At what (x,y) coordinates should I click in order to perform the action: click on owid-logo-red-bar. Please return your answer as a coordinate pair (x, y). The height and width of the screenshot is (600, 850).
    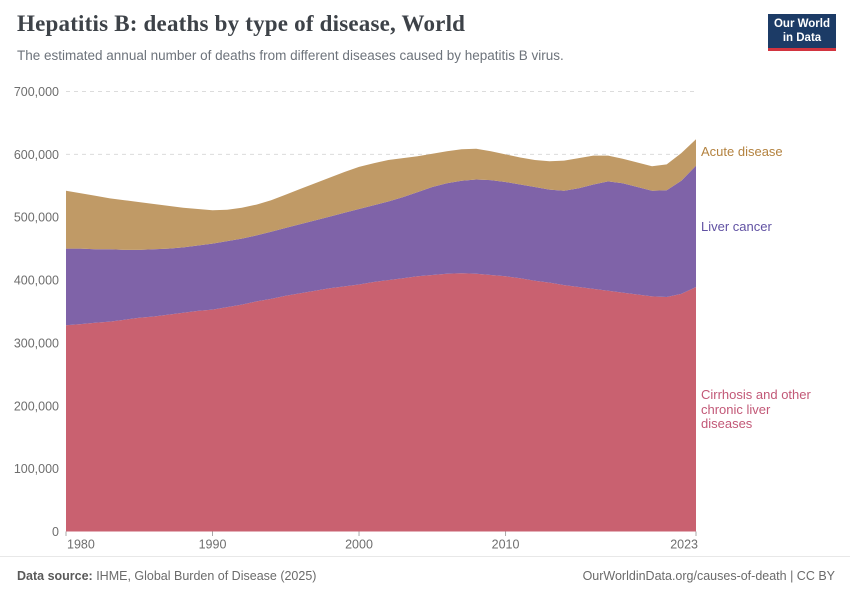
    Looking at the image, I should click on (802, 49).